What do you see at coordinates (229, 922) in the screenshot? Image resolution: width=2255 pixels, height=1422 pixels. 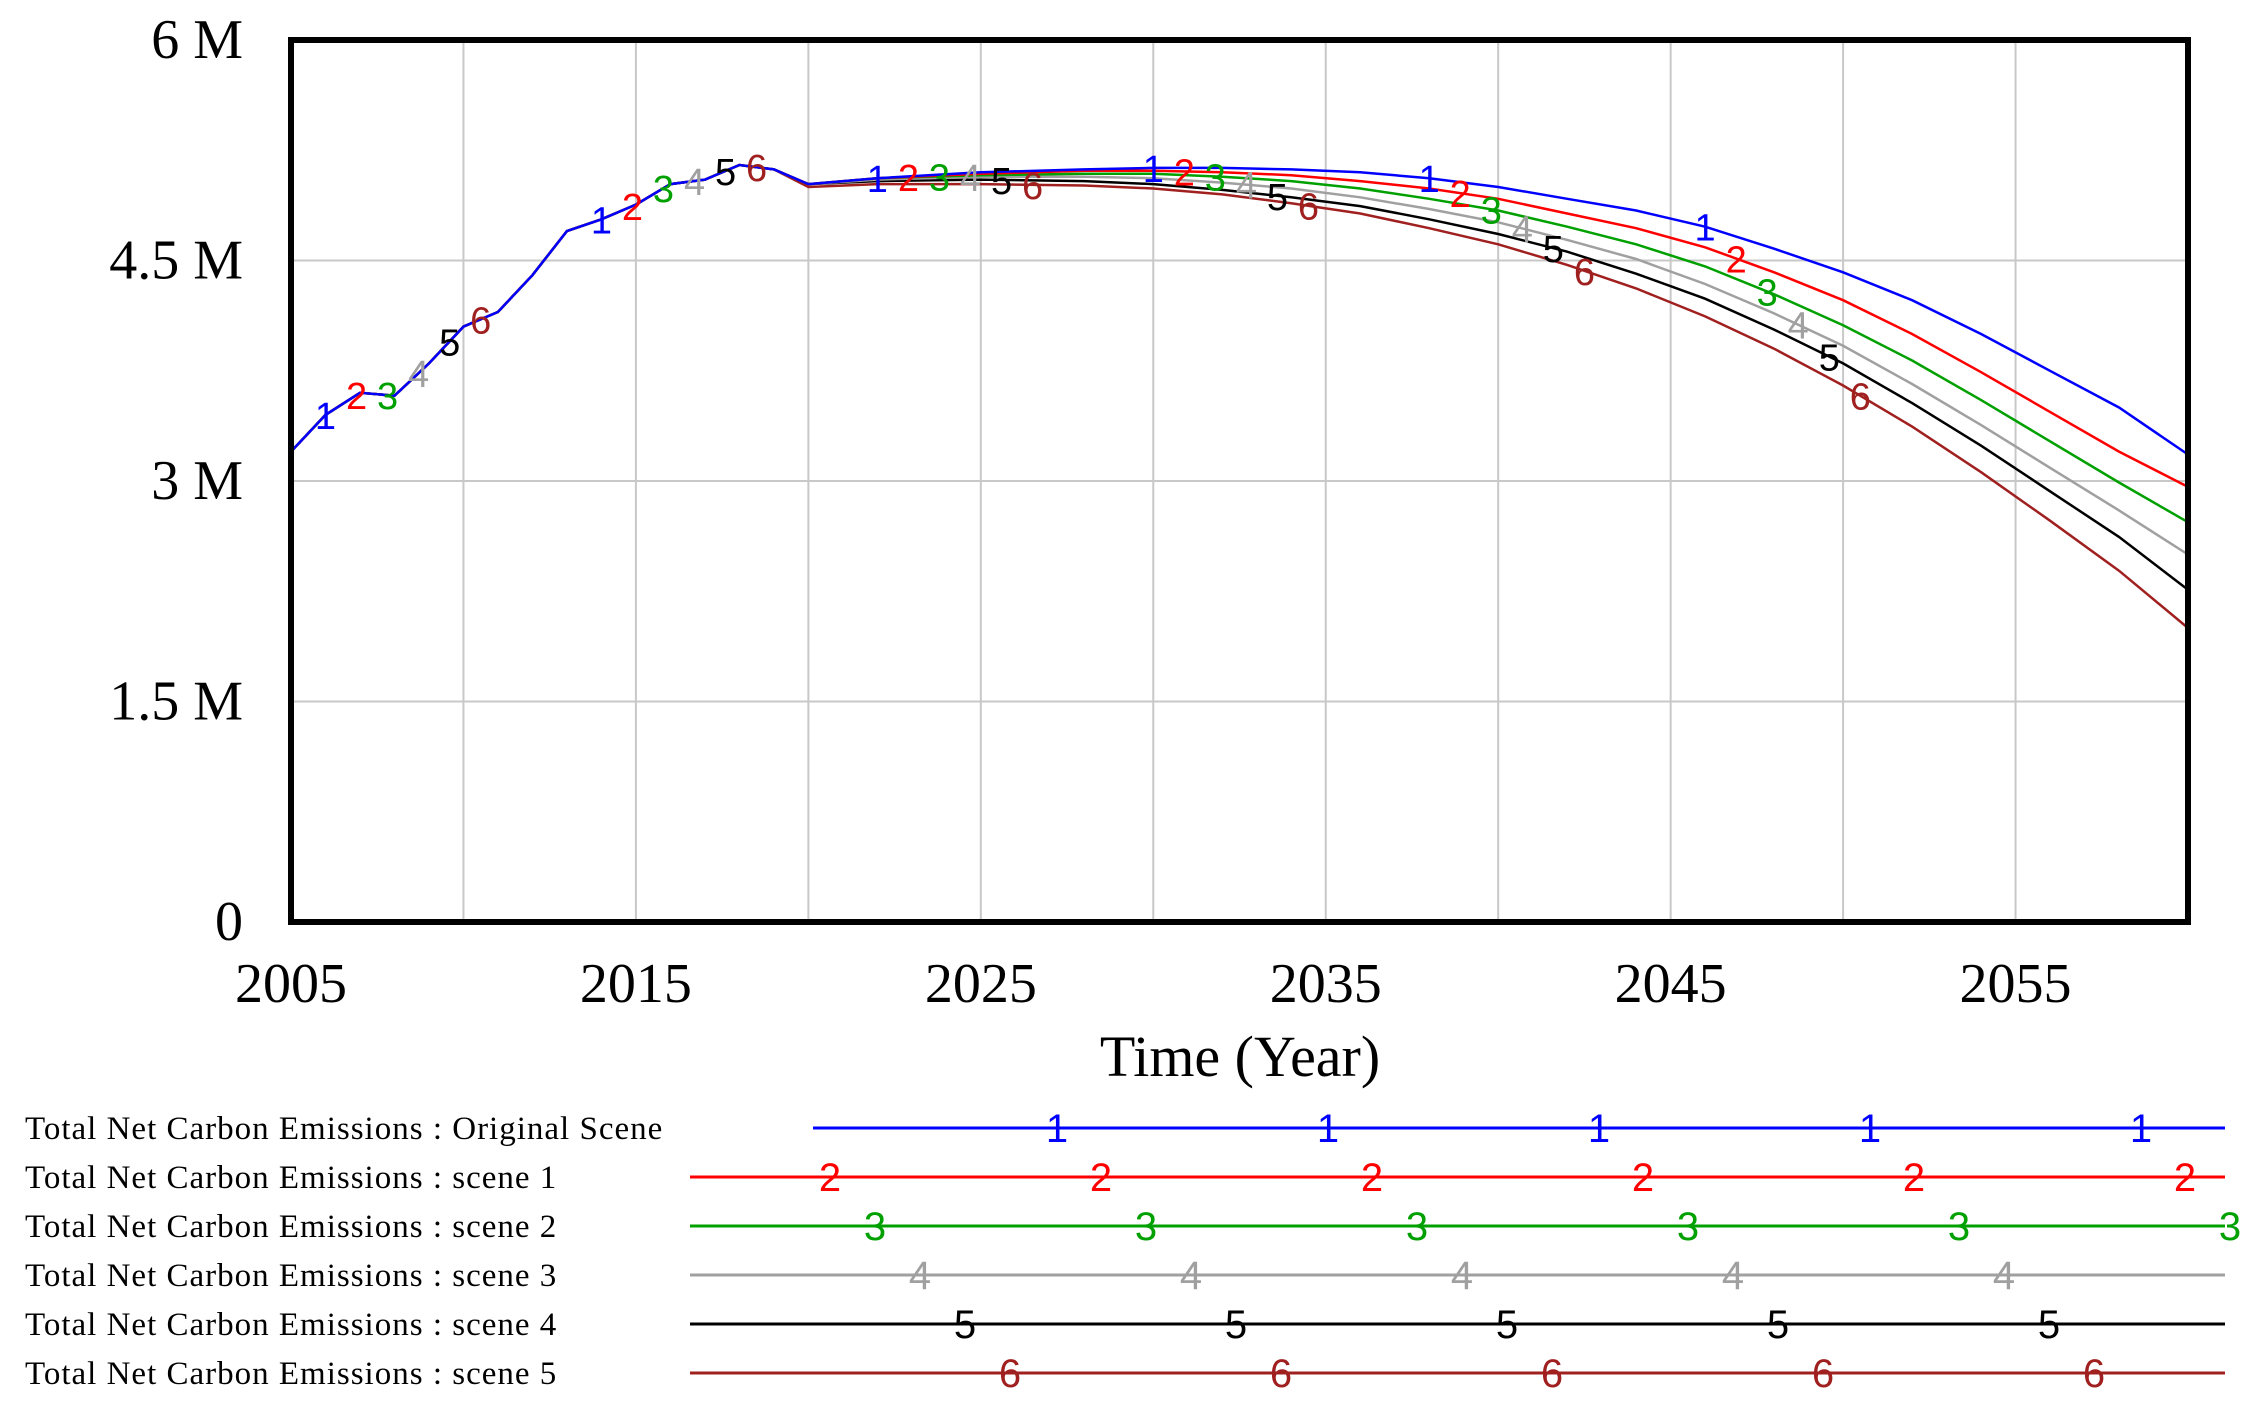 I see `y-tick-label: 0` at bounding box center [229, 922].